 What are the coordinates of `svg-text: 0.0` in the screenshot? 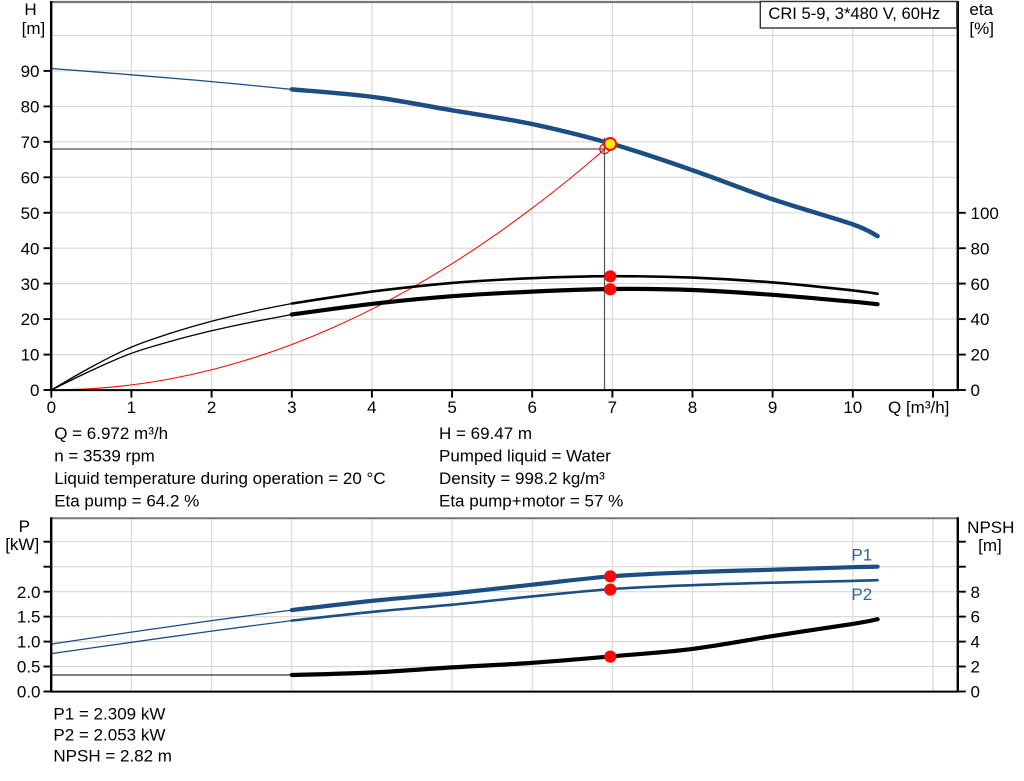 It's located at (29, 692).